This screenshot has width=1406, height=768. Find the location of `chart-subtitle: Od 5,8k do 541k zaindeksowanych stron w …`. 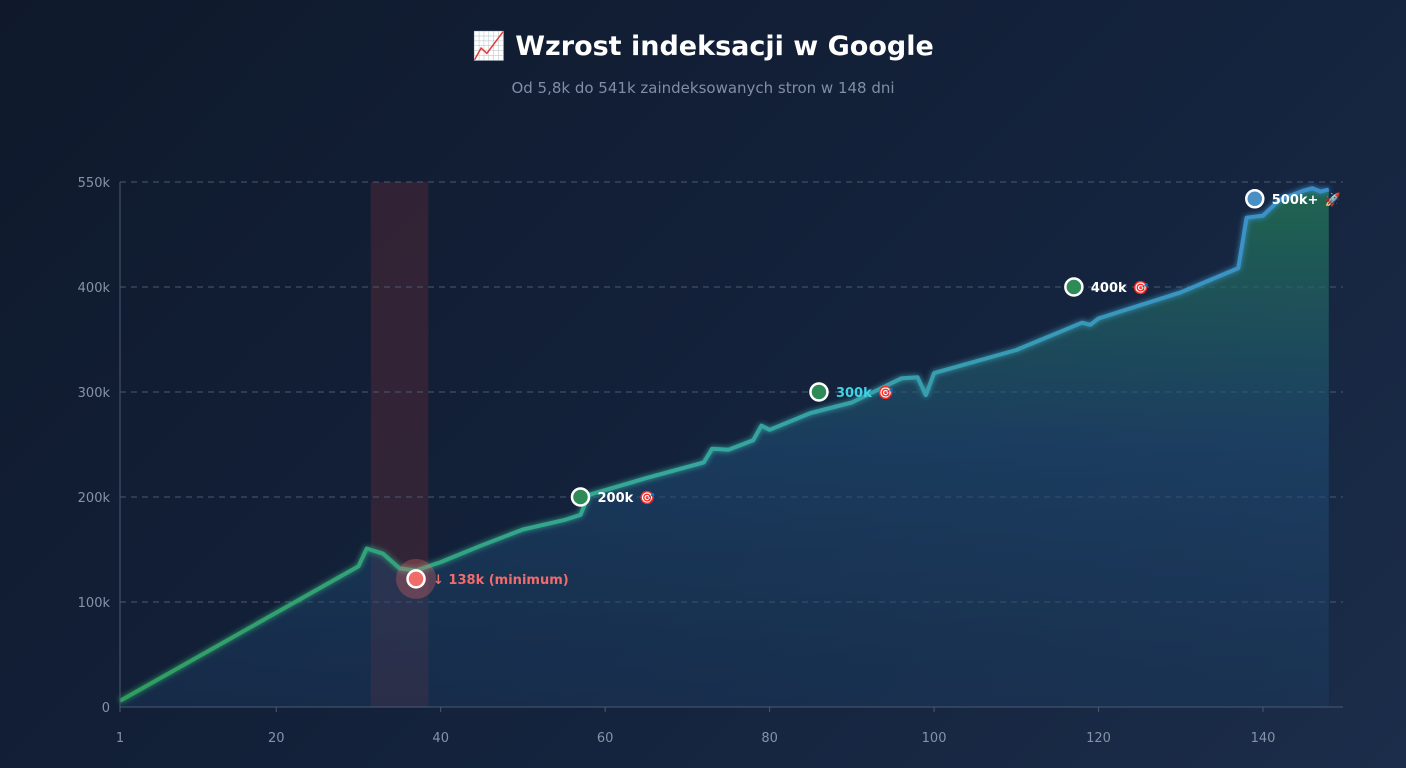

chart-subtitle: Od 5,8k do 541k zaindeksowanych stron w … is located at coordinates (703, 88).